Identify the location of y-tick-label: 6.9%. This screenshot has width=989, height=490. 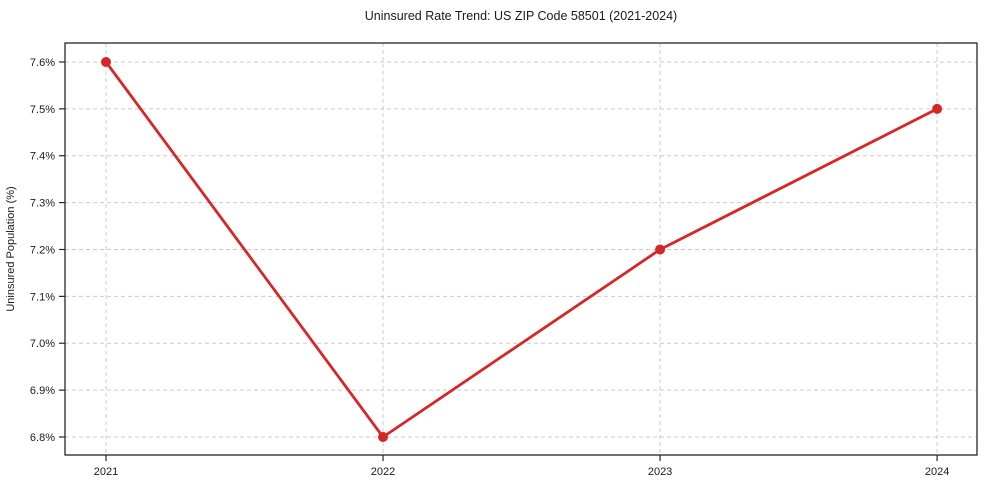
(42, 391).